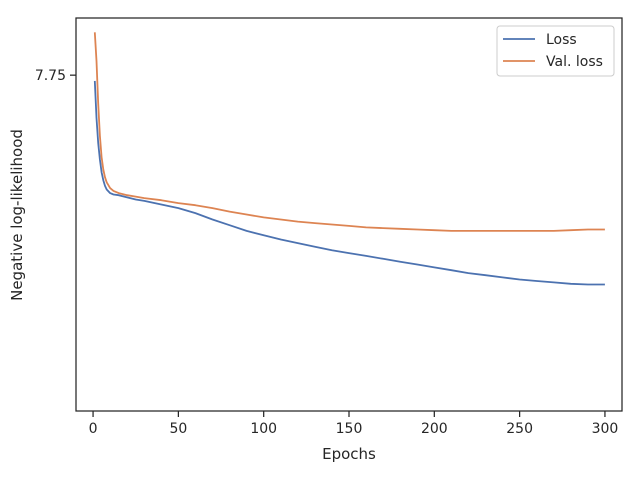 The image size is (640, 480). Describe the element at coordinates (574, 62) in the screenshot. I see `legend-label-val-loss: Val. loss` at that location.